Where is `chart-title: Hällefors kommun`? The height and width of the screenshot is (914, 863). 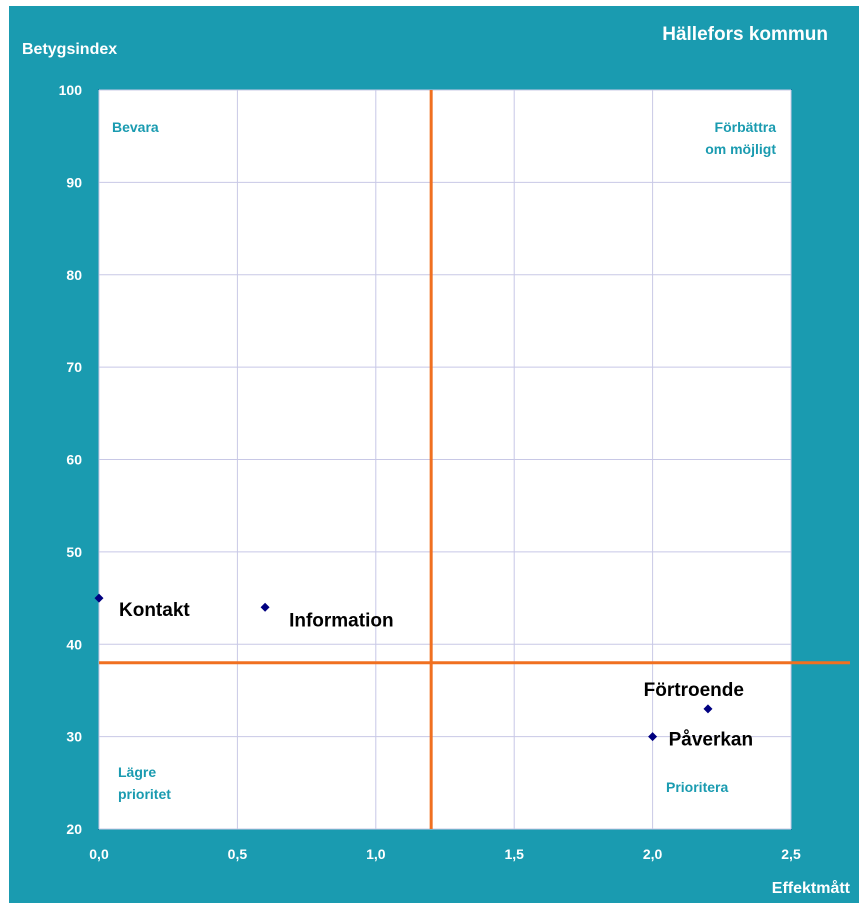
chart-title: Hällefors kommun is located at coordinates (745, 34).